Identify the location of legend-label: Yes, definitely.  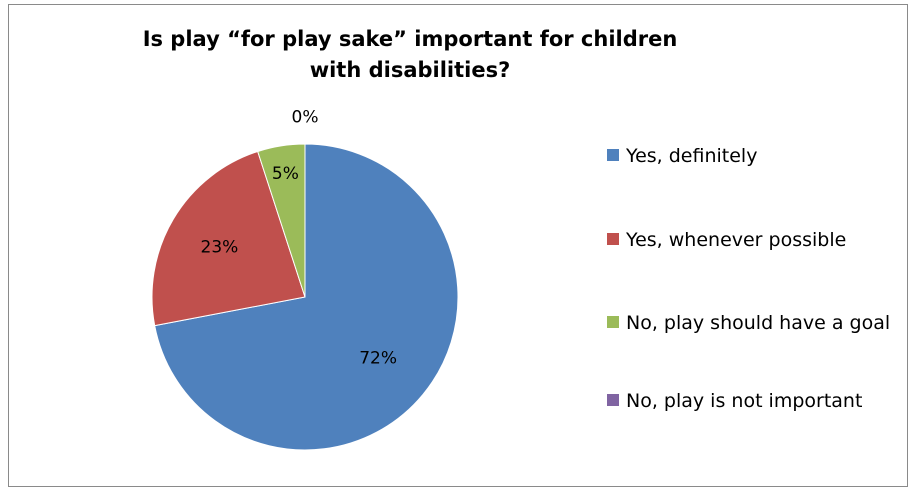
(692, 156).